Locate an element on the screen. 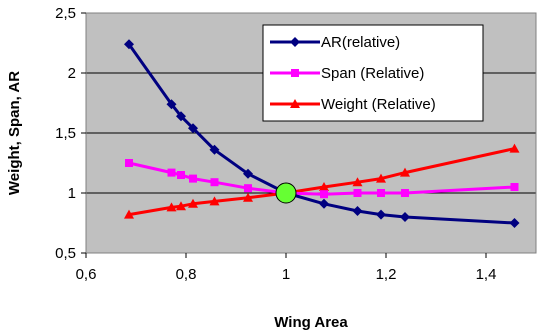 This screenshot has width=548, height=332. legend-label: Weight (Relative) is located at coordinates (378, 104).